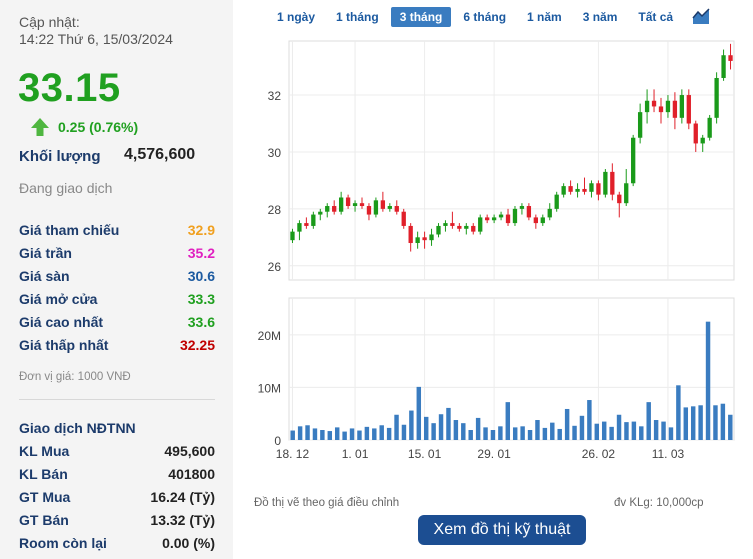 The width and height of the screenshot is (753, 559). I want to click on price-row-value: 35.2, so click(201, 253).